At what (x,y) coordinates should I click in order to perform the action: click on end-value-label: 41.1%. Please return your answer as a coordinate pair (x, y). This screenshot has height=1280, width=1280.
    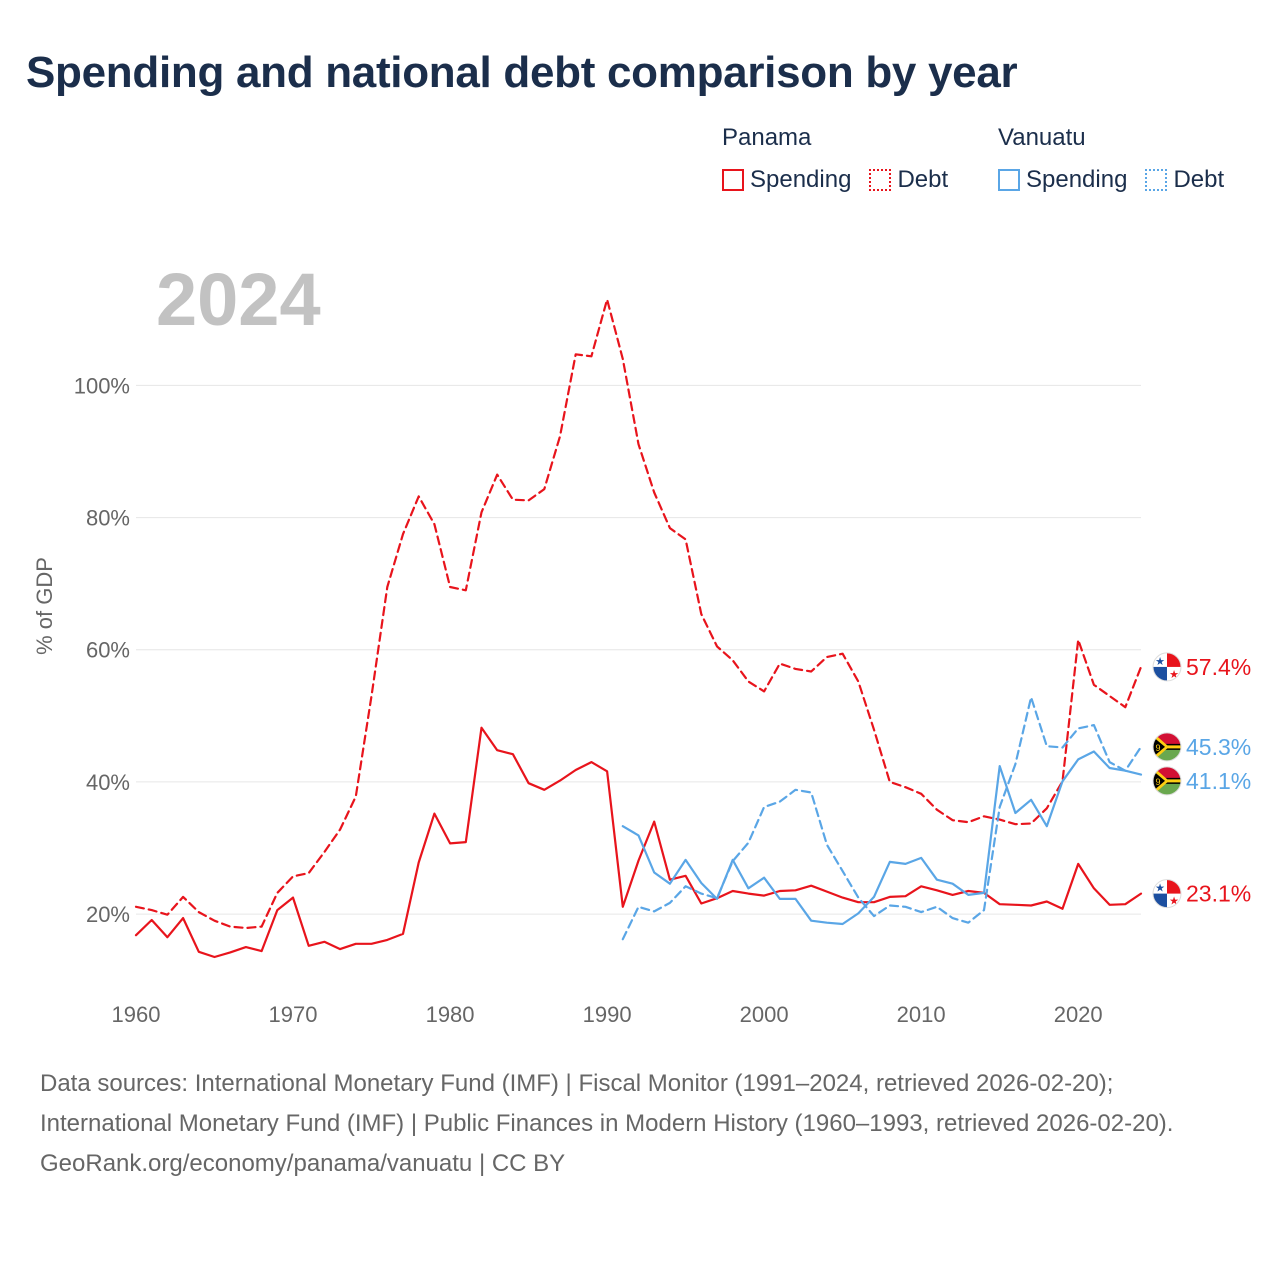
    Looking at the image, I should click on (1218, 781).